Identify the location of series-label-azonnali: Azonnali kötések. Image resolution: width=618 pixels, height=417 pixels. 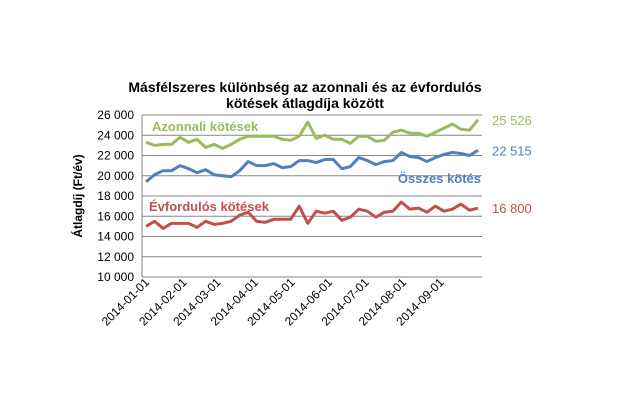
(205, 126).